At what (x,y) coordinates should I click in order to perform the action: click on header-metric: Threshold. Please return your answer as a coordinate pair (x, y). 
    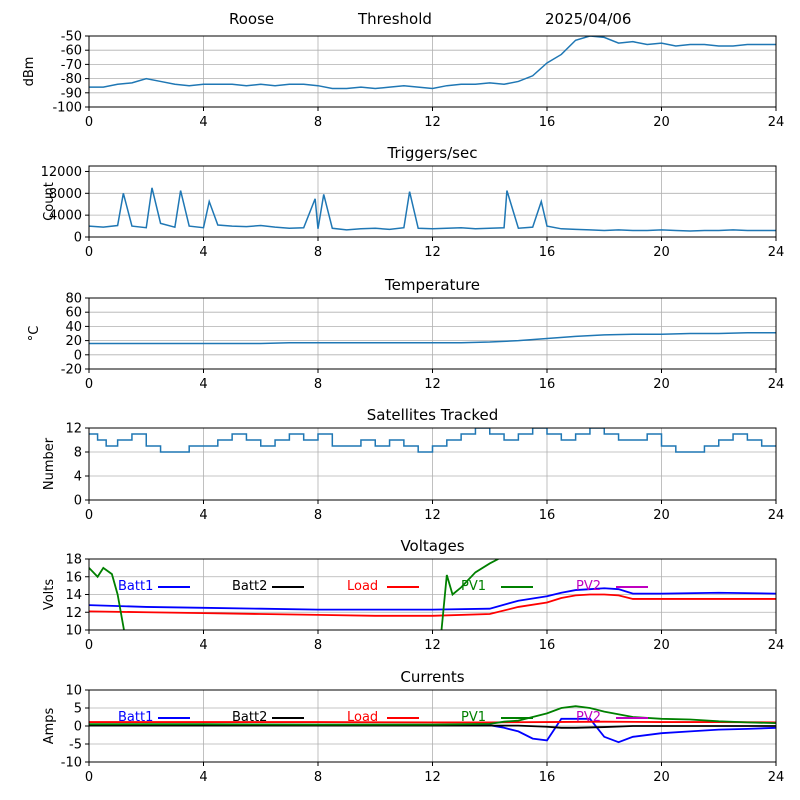
    Looking at the image, I should click on (395, 19).